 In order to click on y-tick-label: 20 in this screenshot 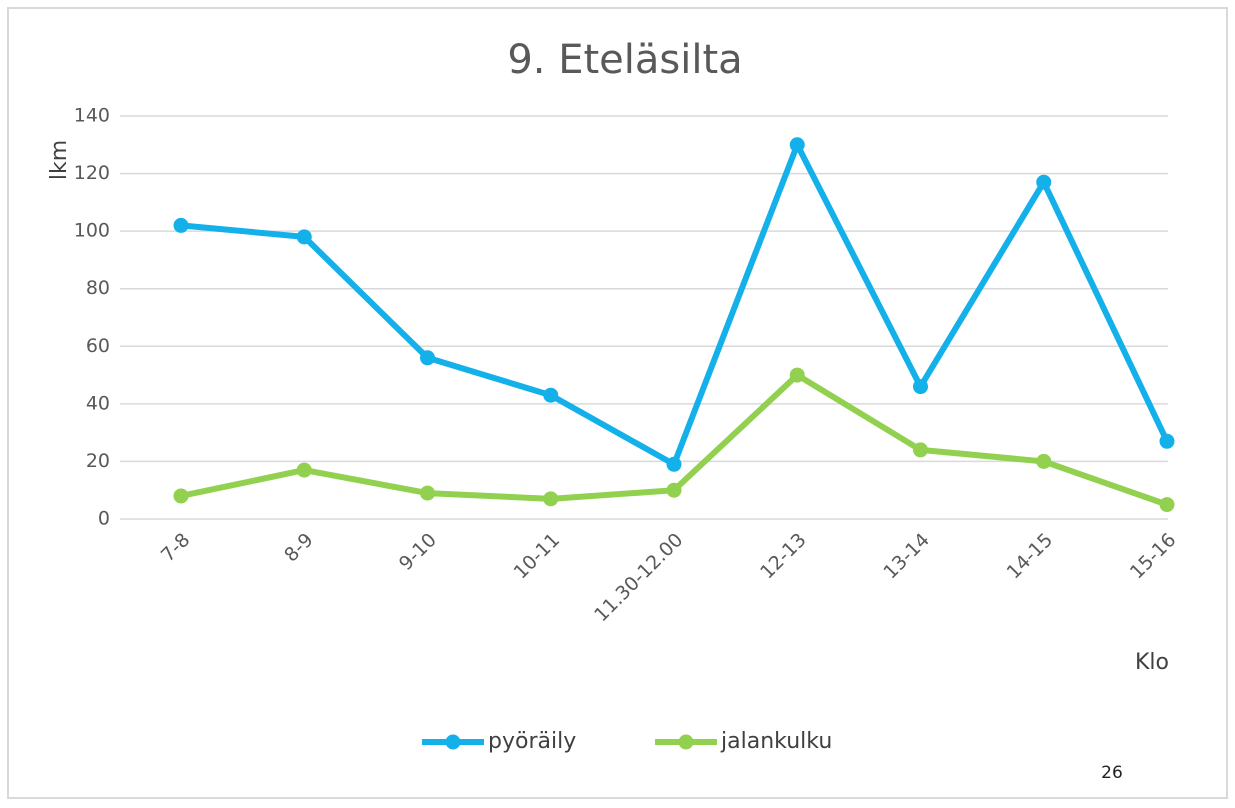, I will do `click(98, 461)`.